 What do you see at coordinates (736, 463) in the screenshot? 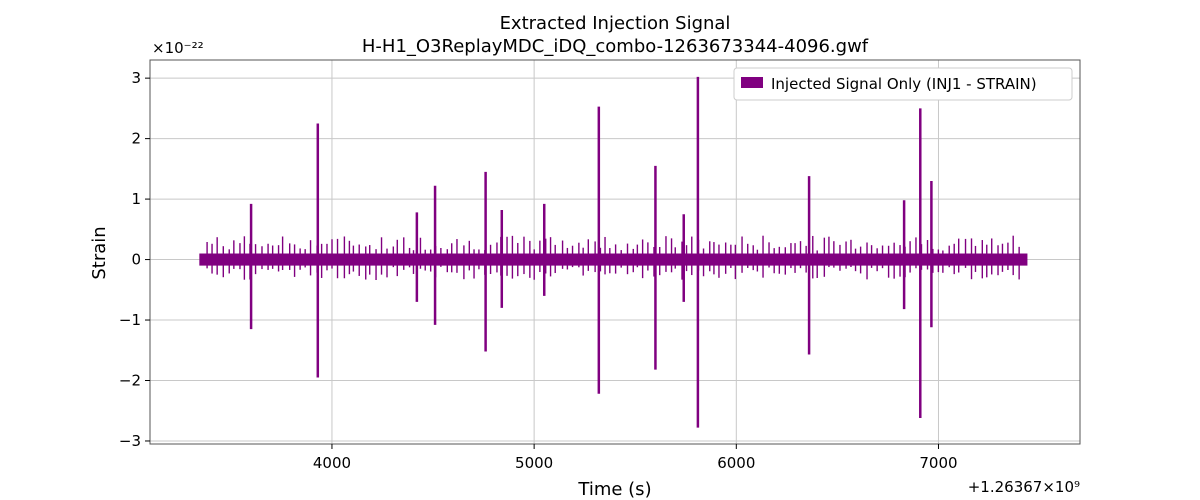
I see `x-tick-label: 6000` at bounding box center [736, 463].